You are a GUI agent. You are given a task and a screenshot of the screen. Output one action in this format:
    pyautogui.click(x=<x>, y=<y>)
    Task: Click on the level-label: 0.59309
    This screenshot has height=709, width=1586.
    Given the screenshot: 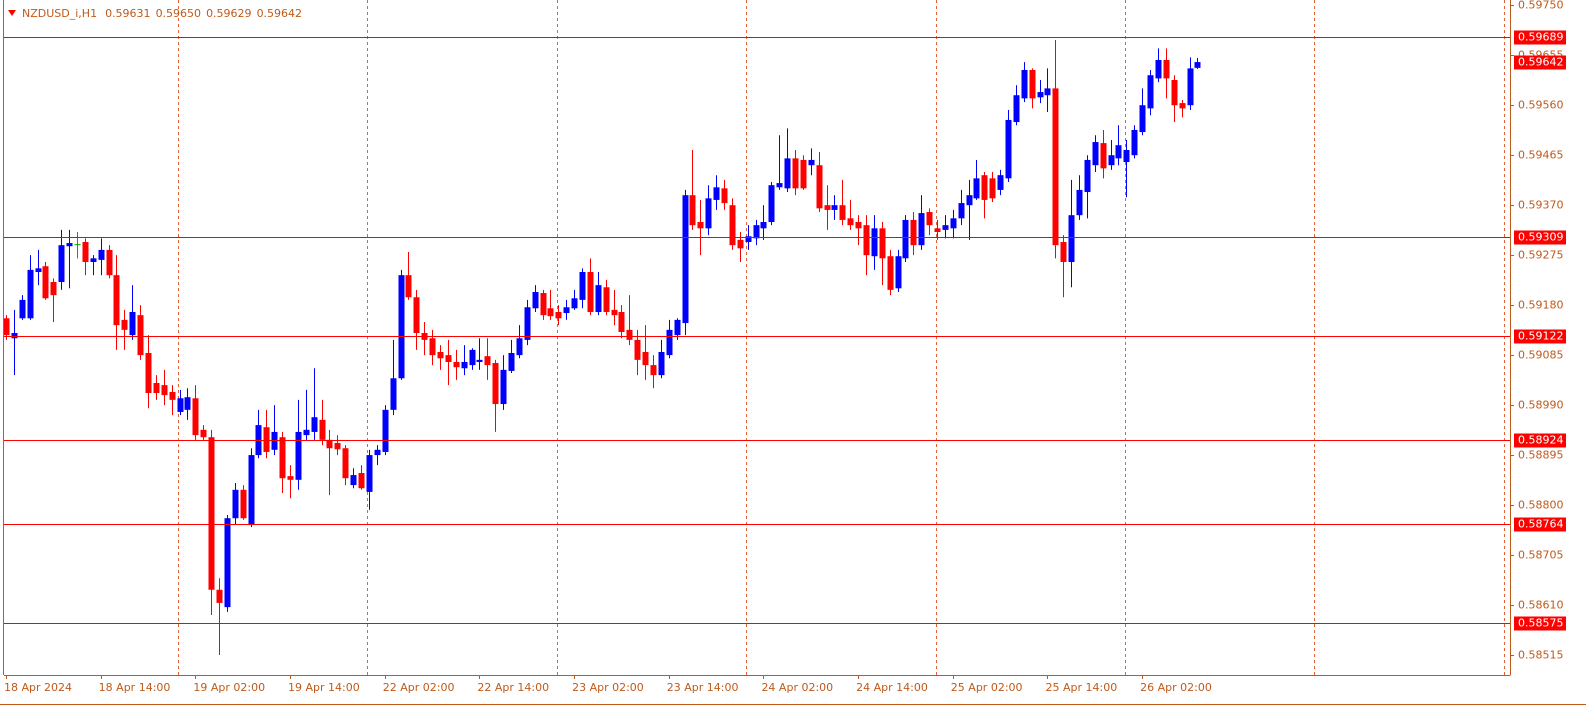 What is the action you would take?
    pyautogui.click(x=1541, y=237)
    